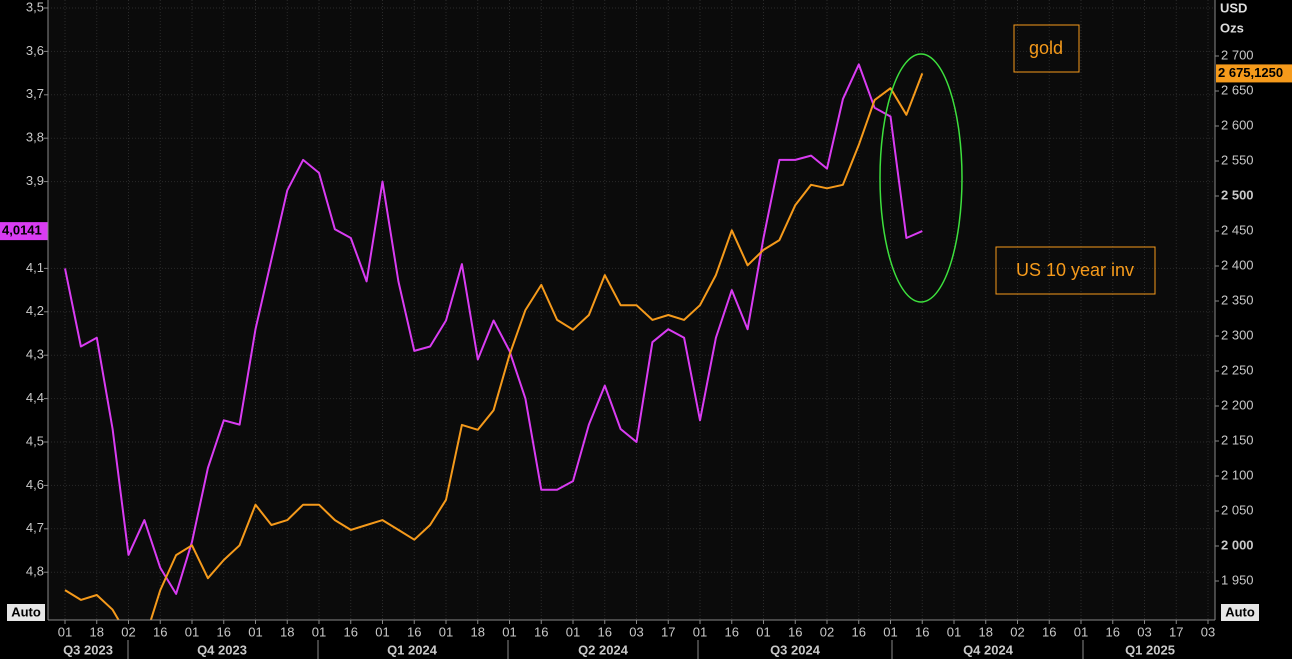 The image size is (1292, 659). What do you see at coordinates (35, 310) in the screenshot?
I see `y-tick-label: 4,2` at bounding box center [35, 310].